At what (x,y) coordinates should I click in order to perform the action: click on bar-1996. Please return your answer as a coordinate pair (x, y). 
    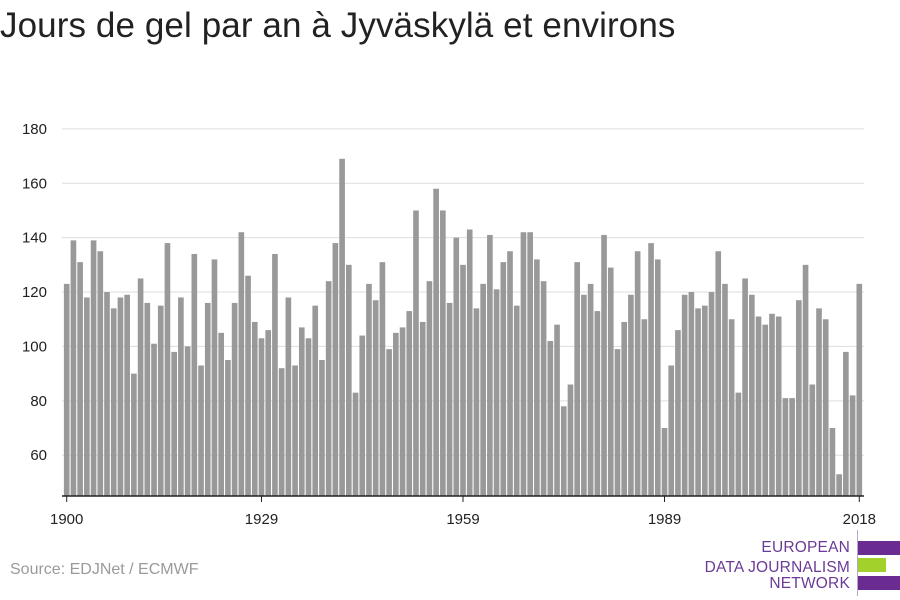
    Looking at the image, I should click on (711, 394).